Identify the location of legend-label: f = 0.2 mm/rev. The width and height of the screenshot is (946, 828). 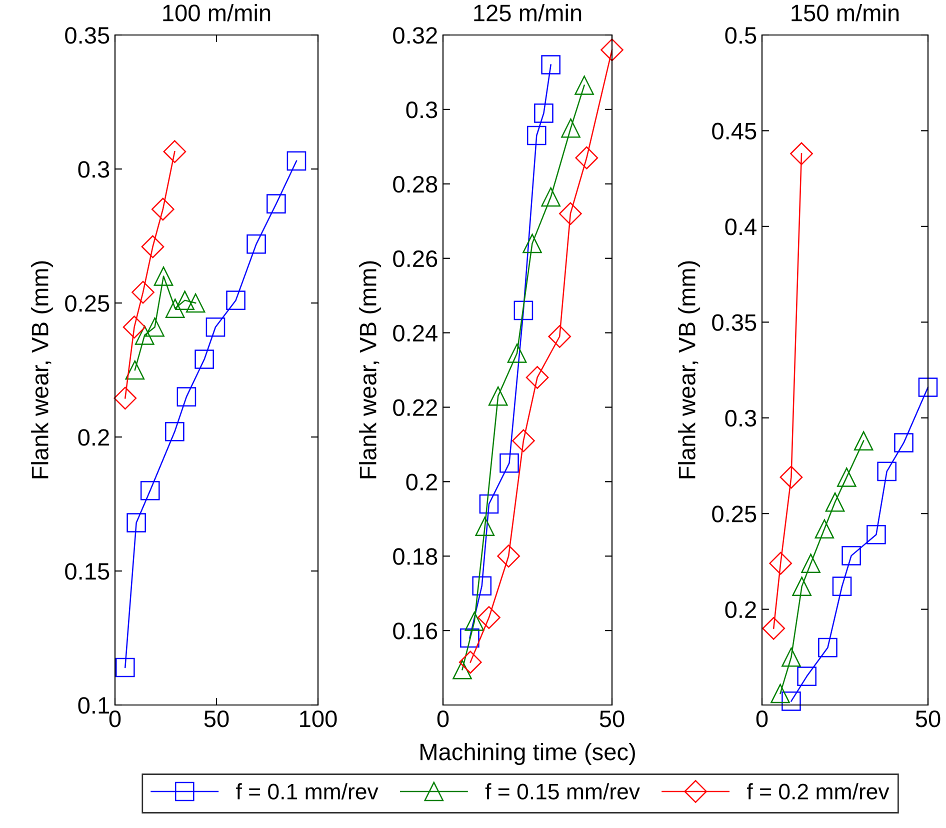
(818, 791).